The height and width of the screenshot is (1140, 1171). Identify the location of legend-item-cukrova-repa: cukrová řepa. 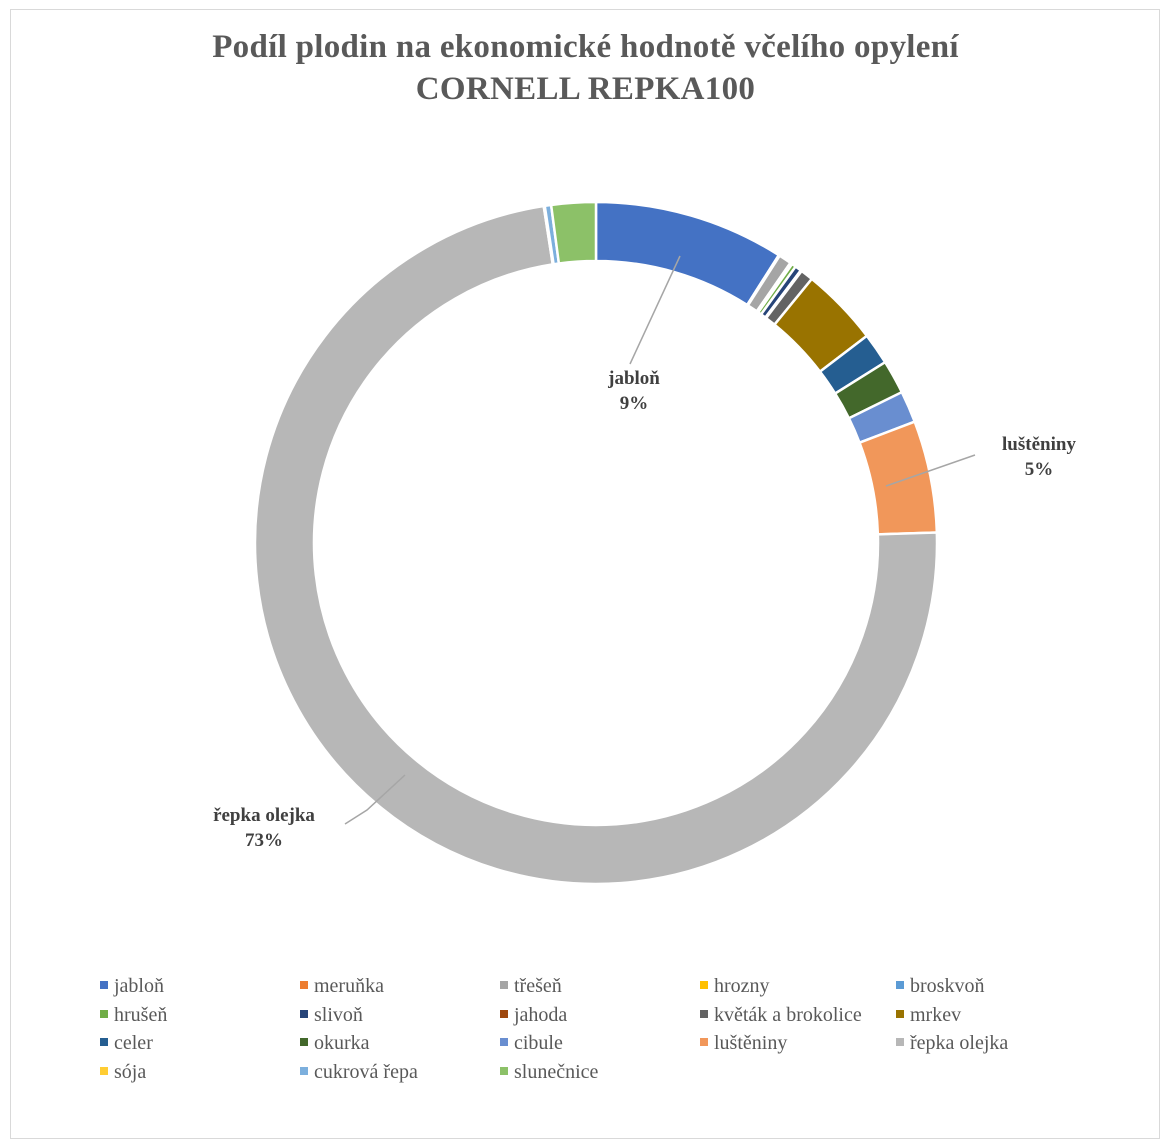
(359, 1072).